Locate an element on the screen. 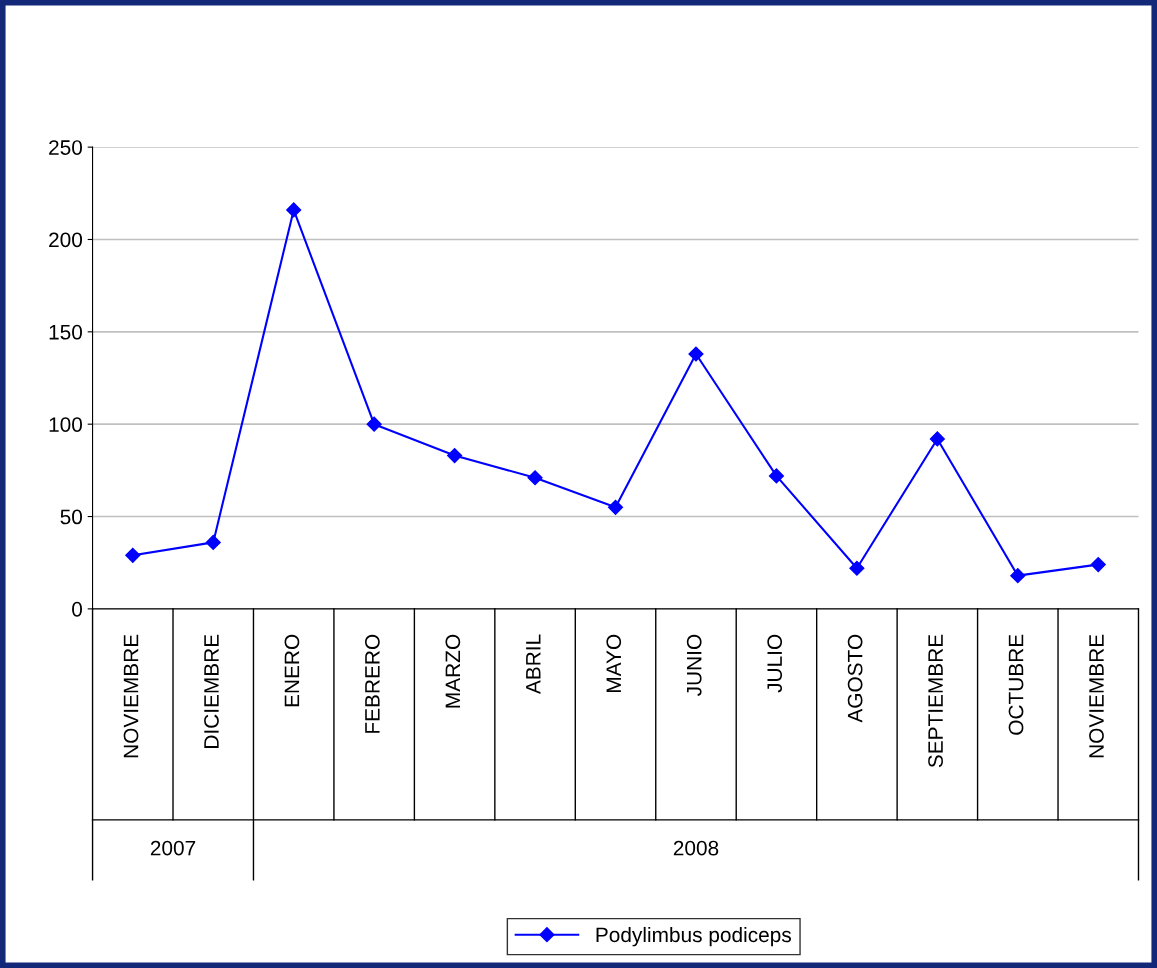 Image resolution: width=1157 pixels, height=968 pixels. x-tick-label: JUNIO is located at coordinates (694, 665).